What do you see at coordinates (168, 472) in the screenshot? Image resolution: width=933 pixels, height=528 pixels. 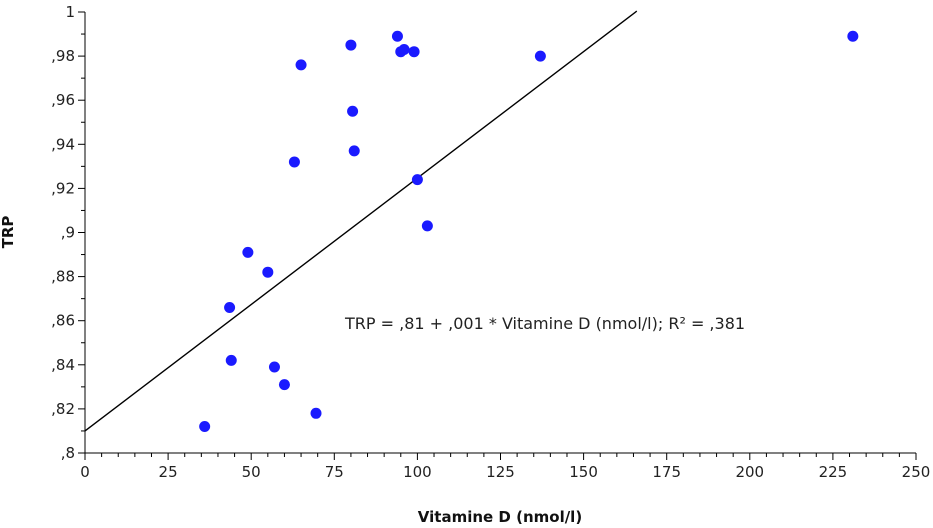 I see `x-tick-label: 25` at bounding box center [168, 472].